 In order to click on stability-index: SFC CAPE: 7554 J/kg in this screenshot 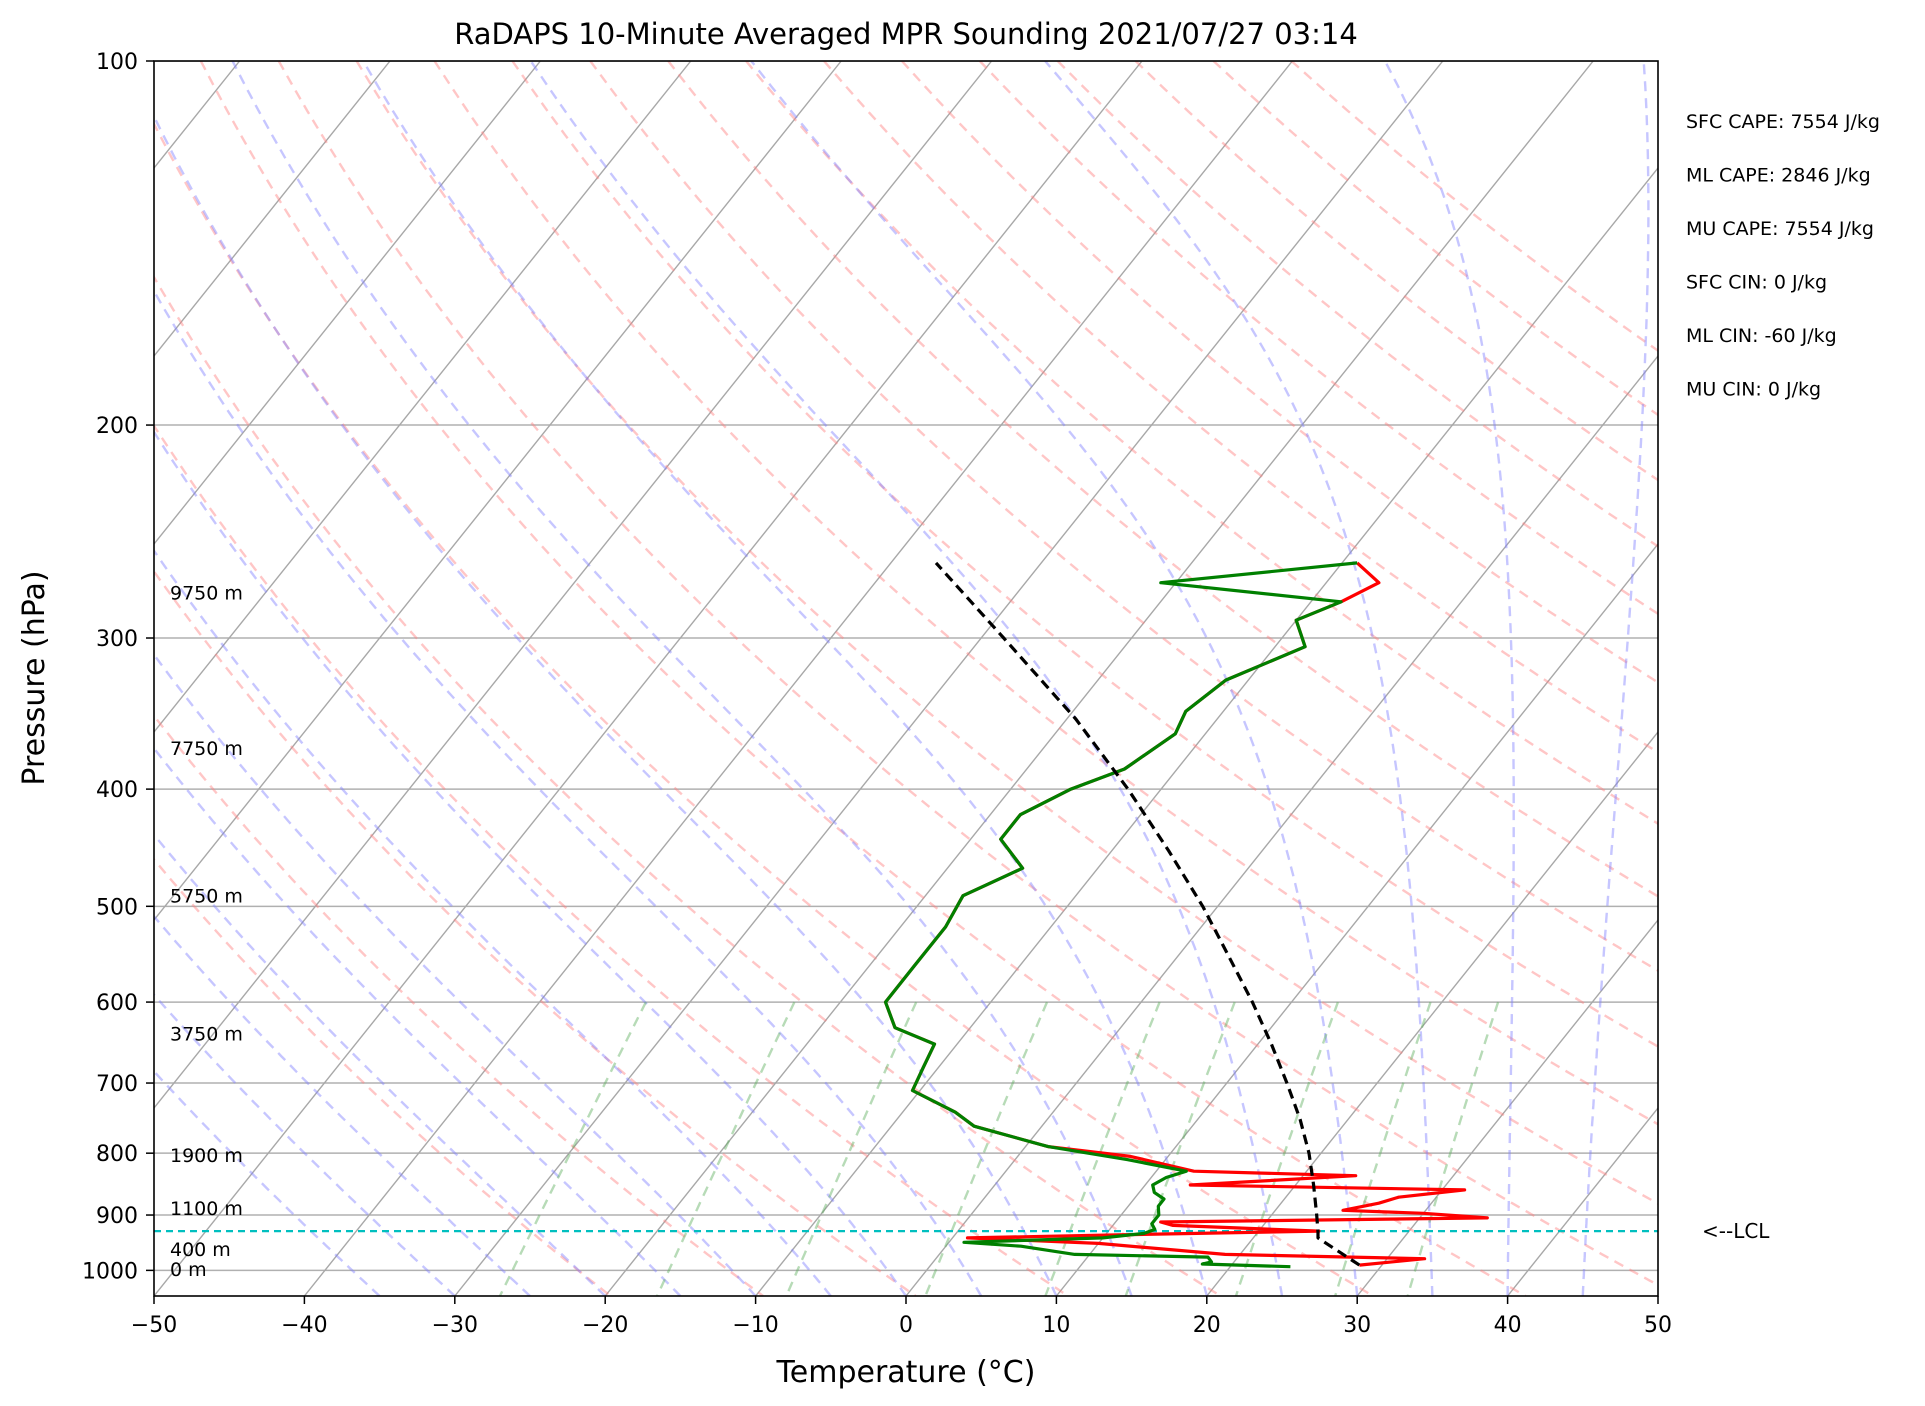, I will do `click(1783, 122)`.